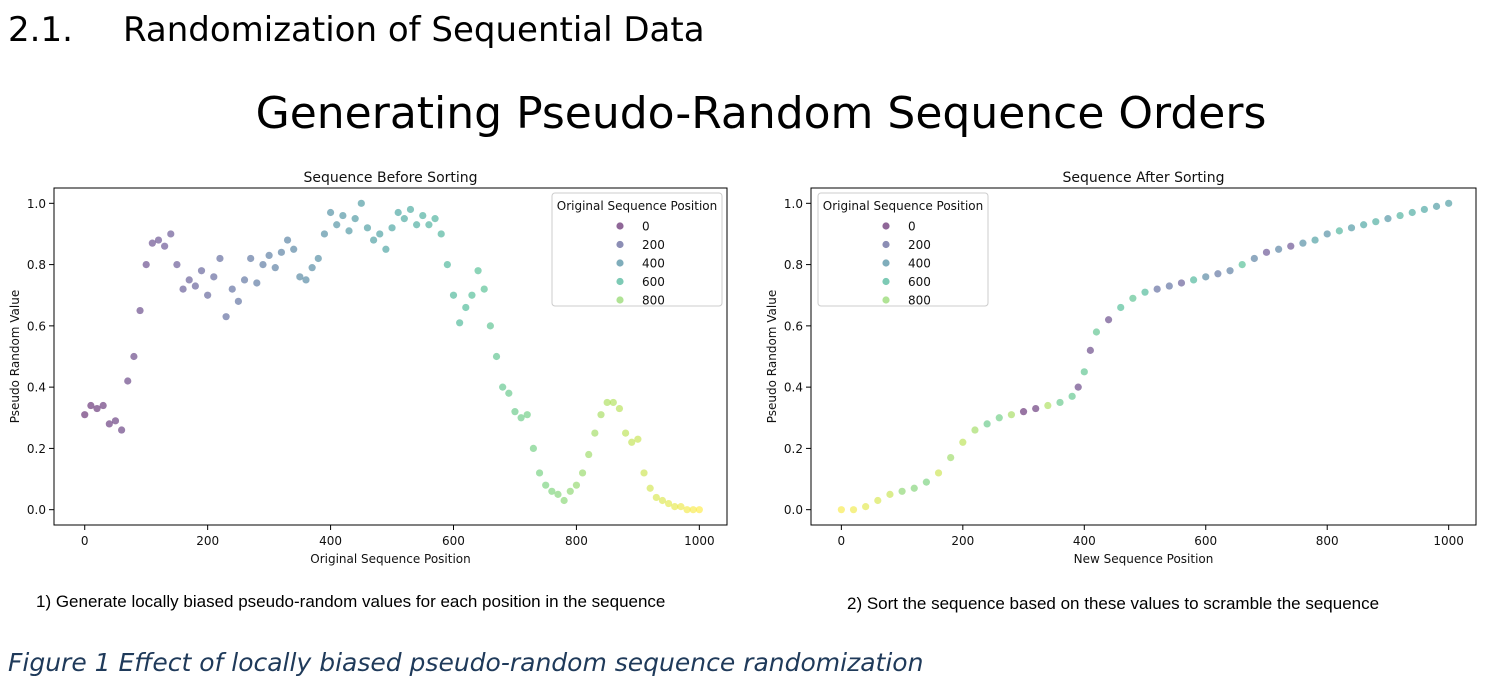 This screenshot has width=1489, height=687. What do you see at coordinates (576, 541) in the screenshot?
I see `x-tick-label: 800` at bounding box center [576, 541].